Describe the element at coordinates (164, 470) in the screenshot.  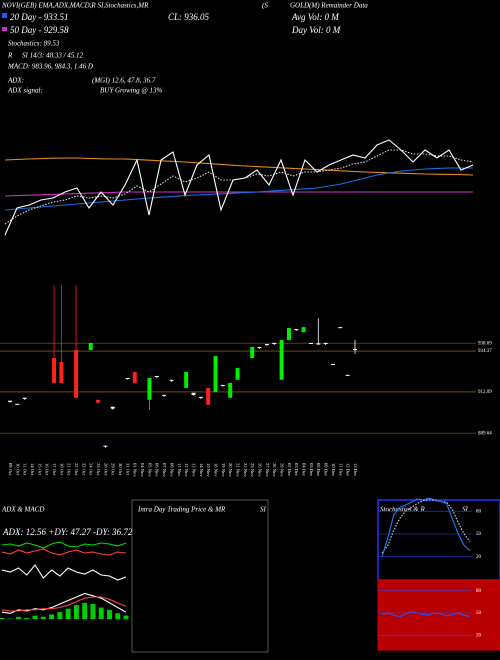
I see `x-tick-label: 07 Nov` at that location.